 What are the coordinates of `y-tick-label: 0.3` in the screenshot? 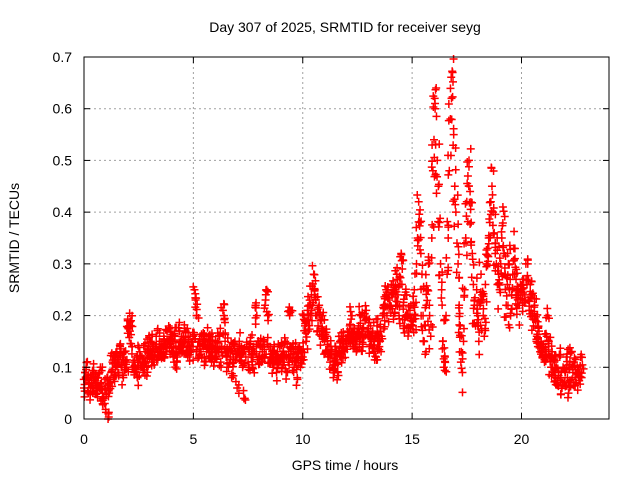 It's located at (63, 264).